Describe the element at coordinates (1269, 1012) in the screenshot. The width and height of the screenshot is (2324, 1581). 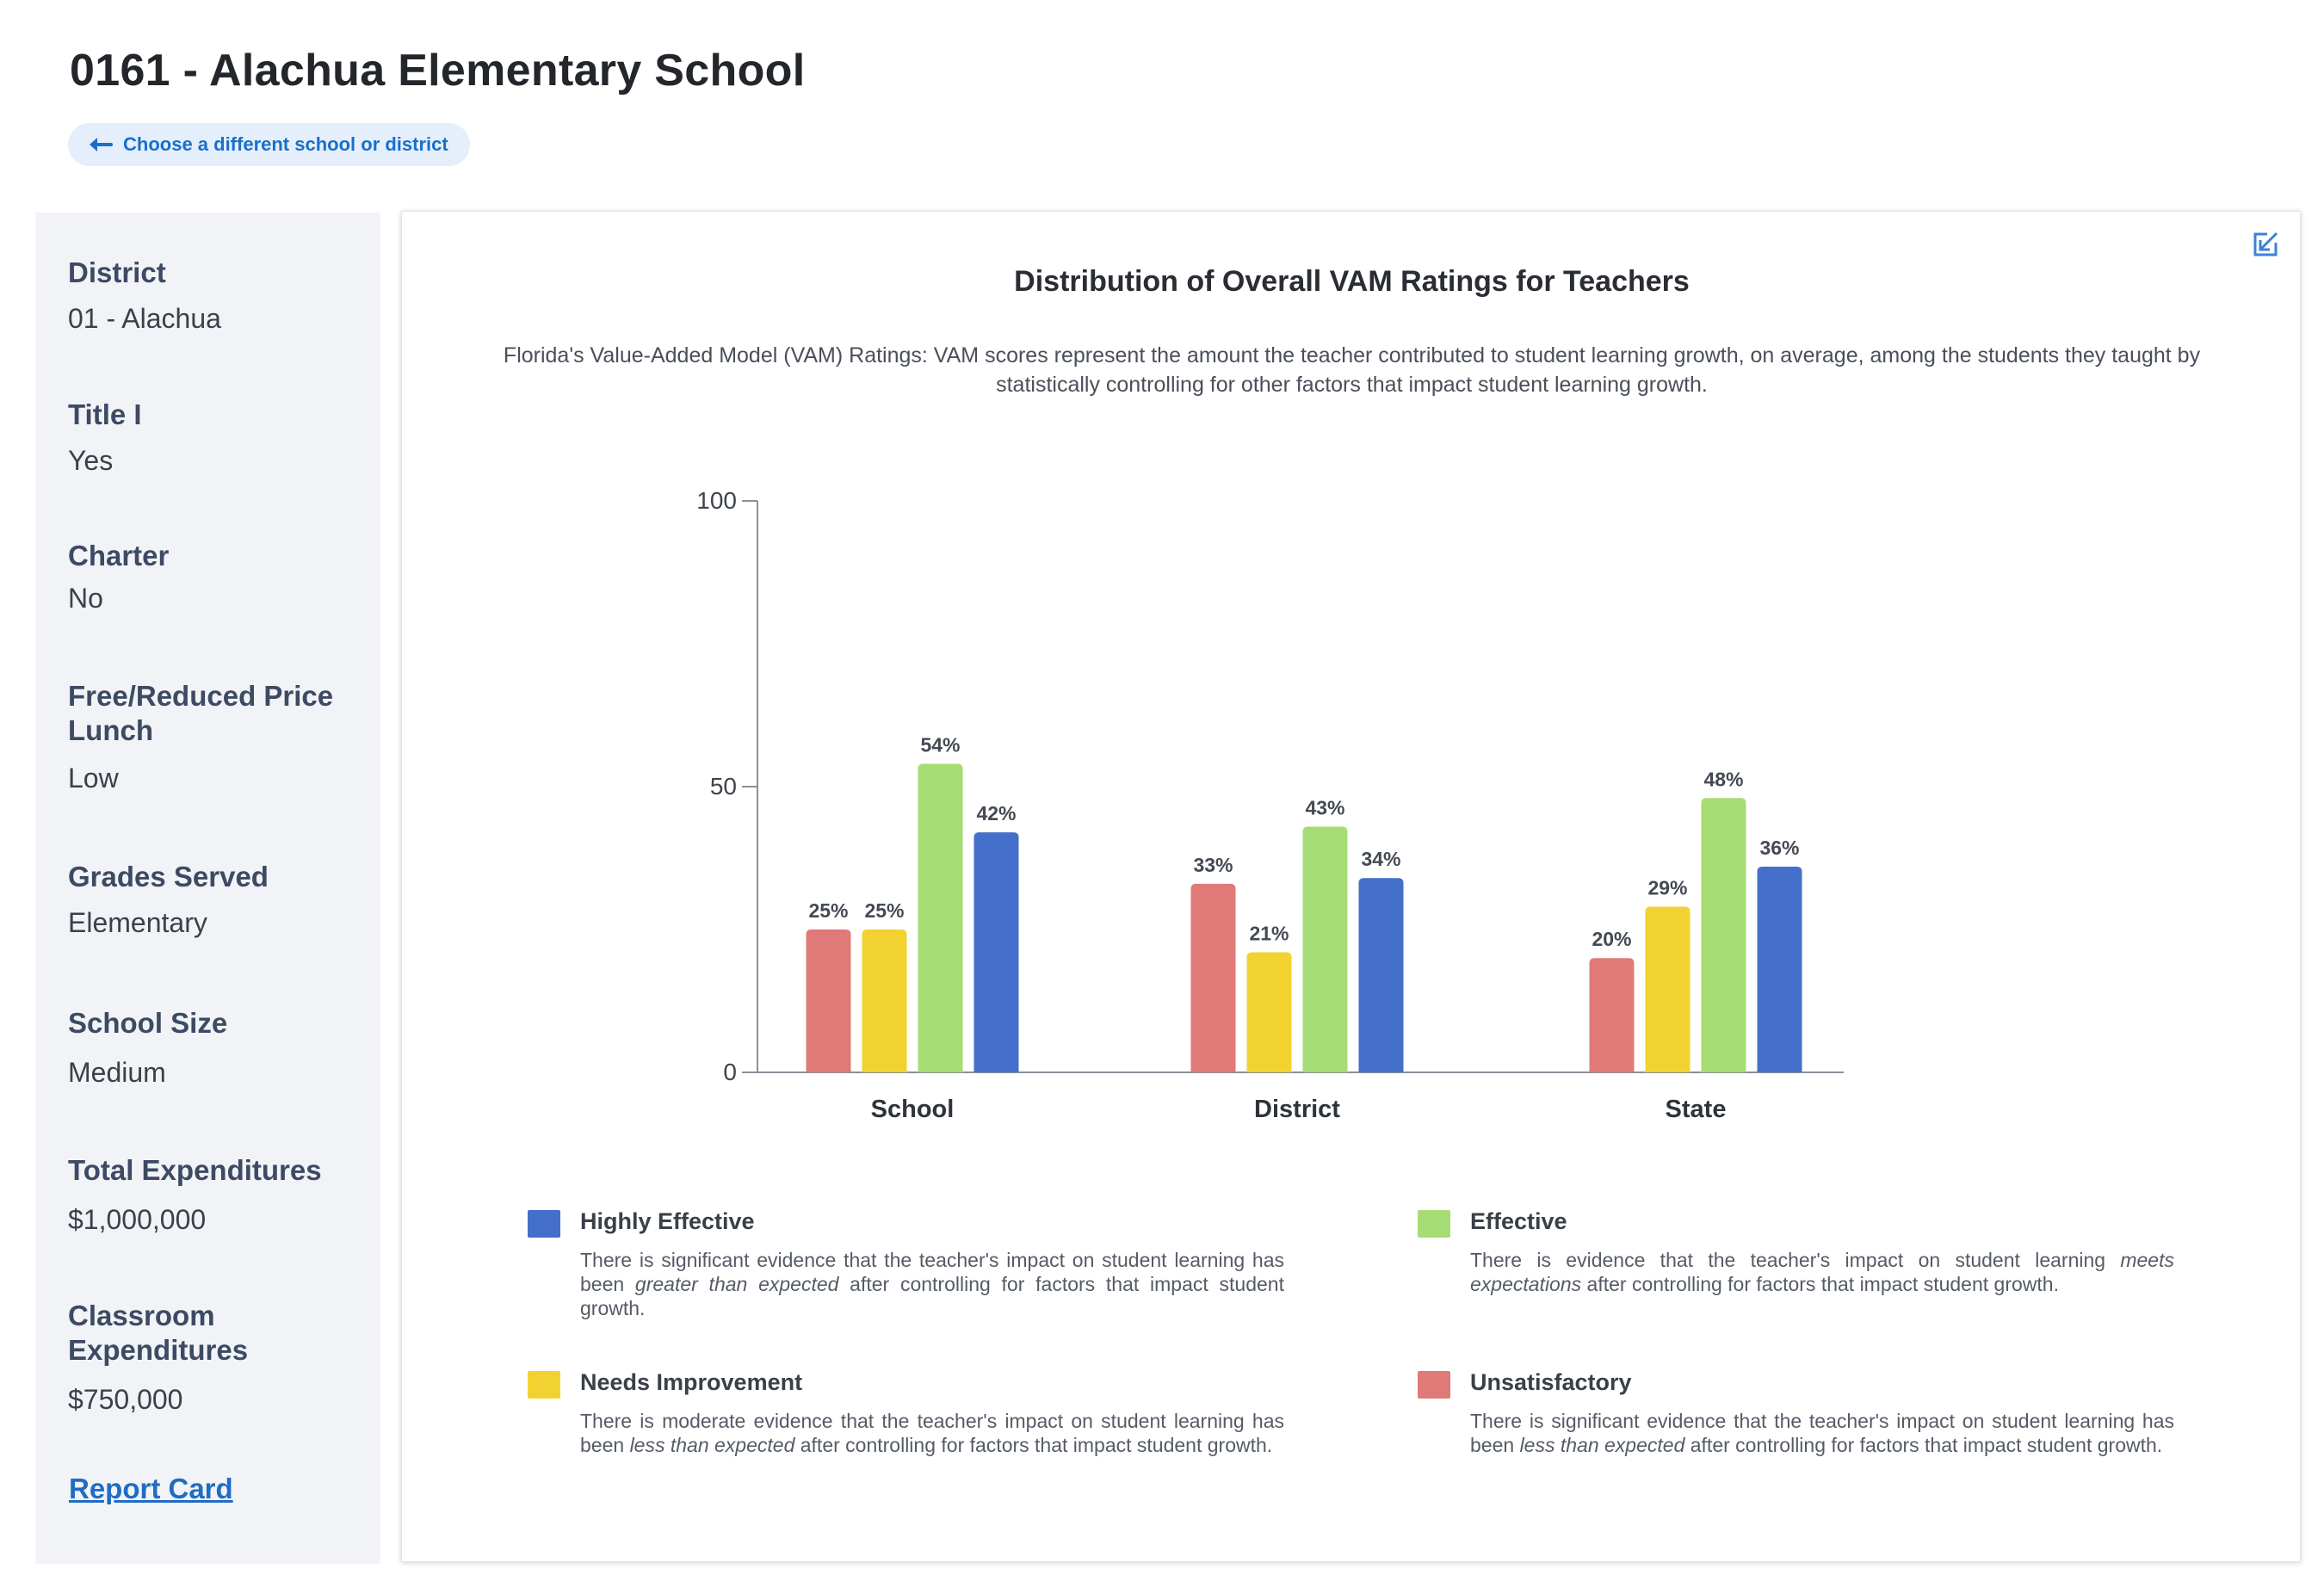
I see `bar-district-needs-improvement` at that location.